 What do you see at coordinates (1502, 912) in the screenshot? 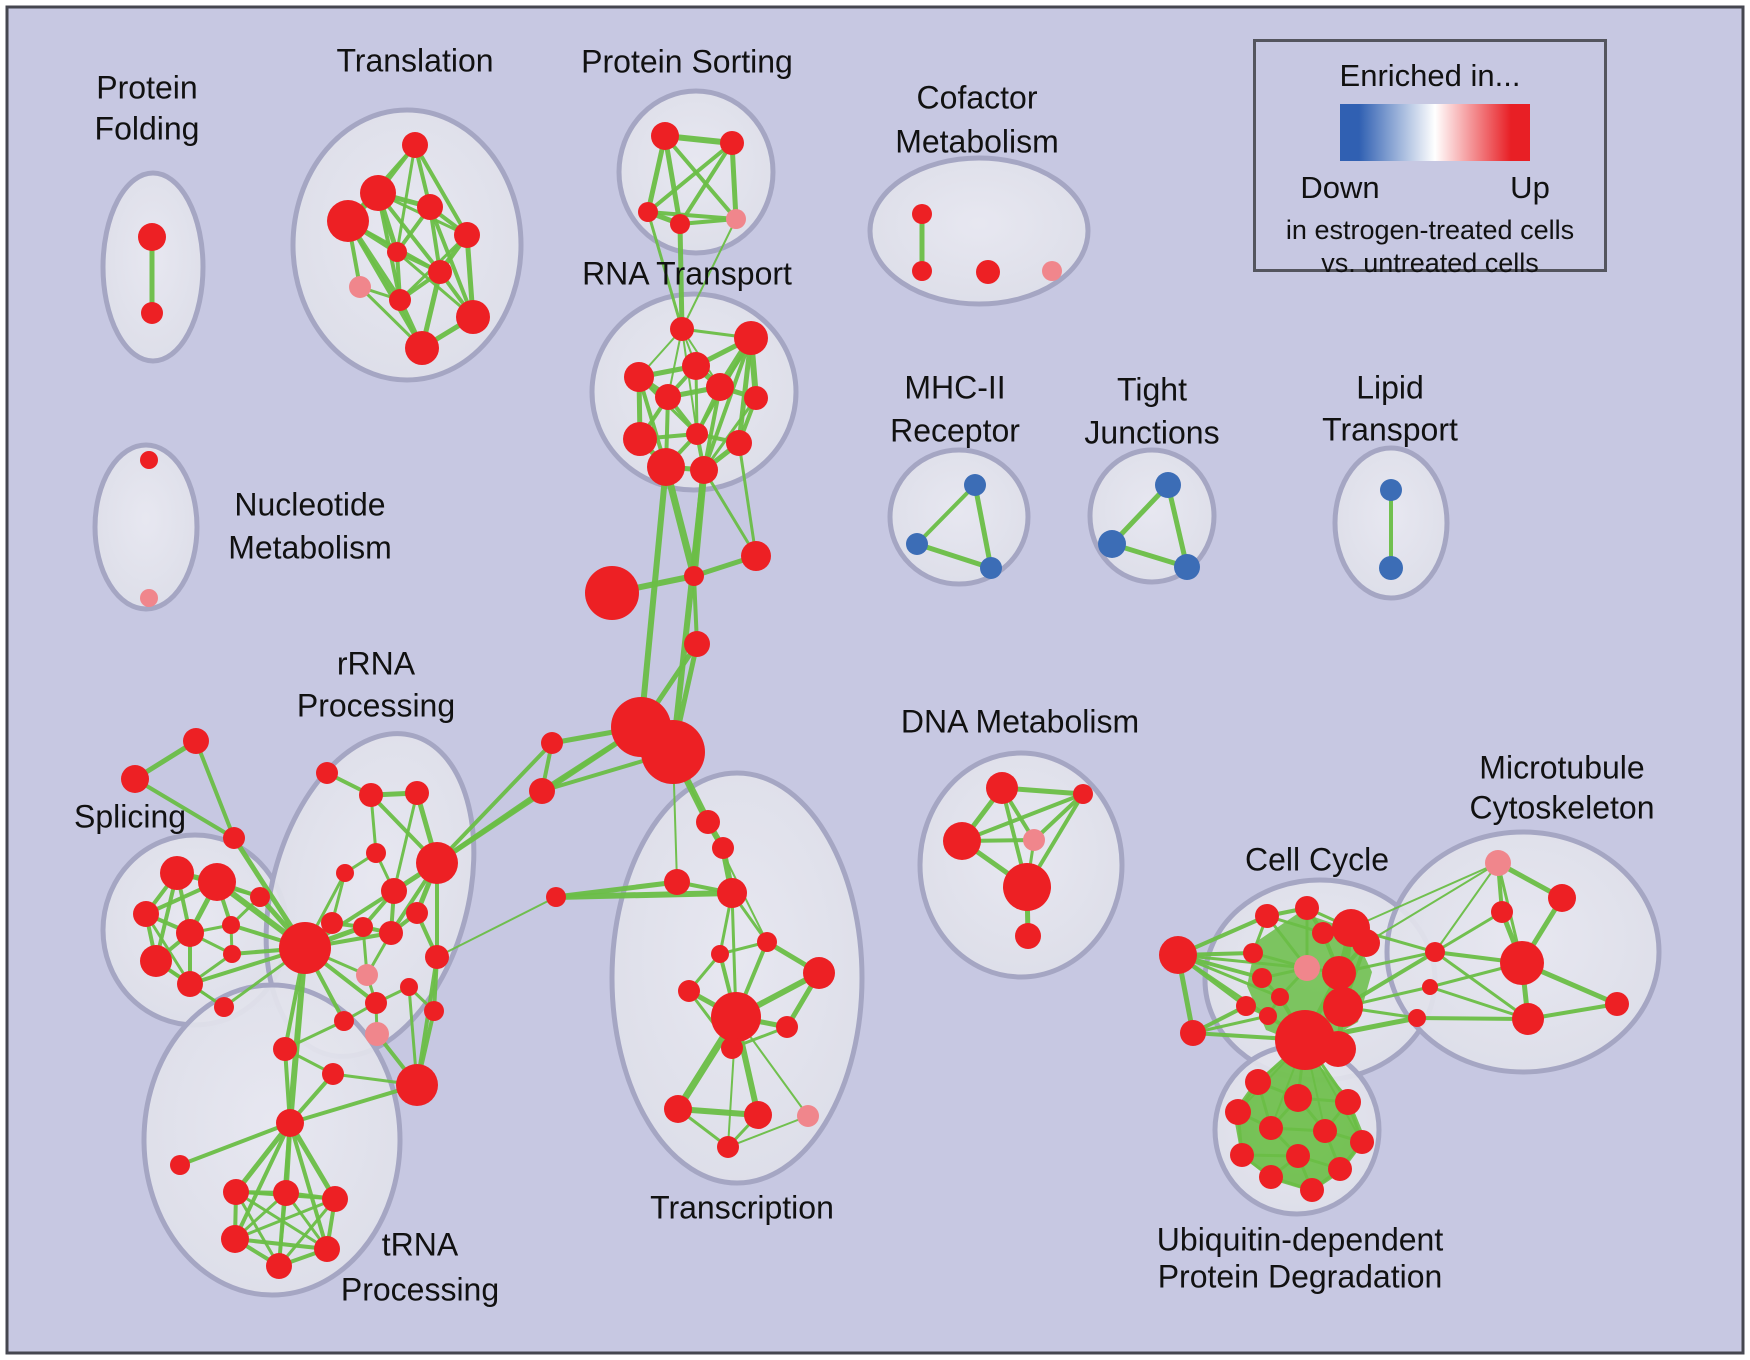
I see `node-mt2` at bounding box center [1502, 912].